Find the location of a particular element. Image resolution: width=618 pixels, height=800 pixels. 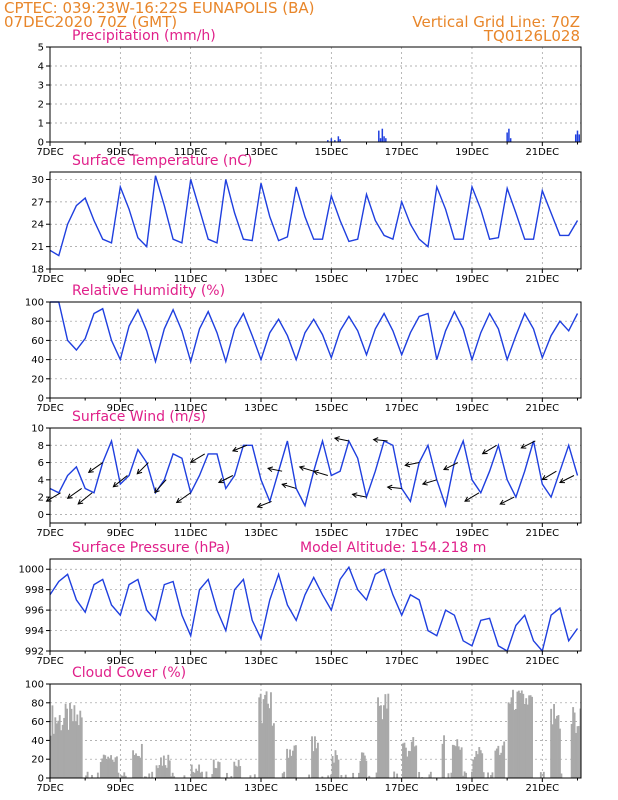

x-tick-label: 9DEC is located at coordinates (120, 408).